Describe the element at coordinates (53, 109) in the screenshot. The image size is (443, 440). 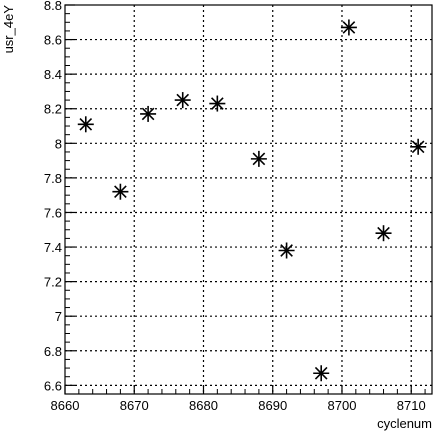
I see `y-tick-label: 8.2` at that location.